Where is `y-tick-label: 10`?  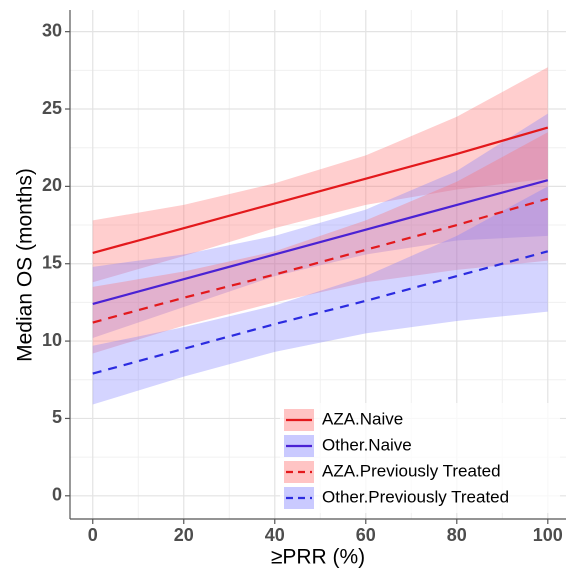
y-tick-label: 10 is located at coordinates (52, 340).